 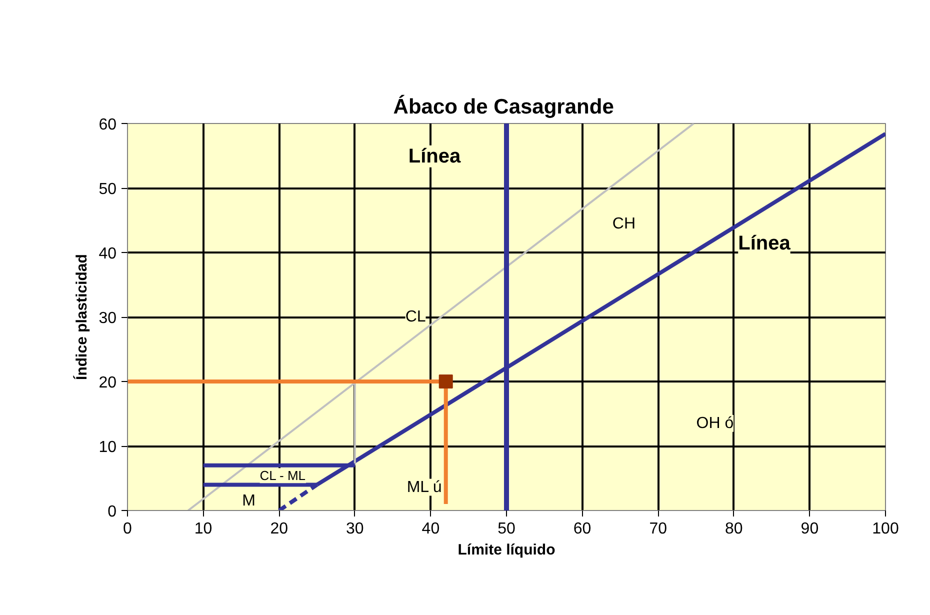 What do you see at coordinates (249, 501) in the screenshot?
I see `annotation: M` at bounding box center [249, 501].